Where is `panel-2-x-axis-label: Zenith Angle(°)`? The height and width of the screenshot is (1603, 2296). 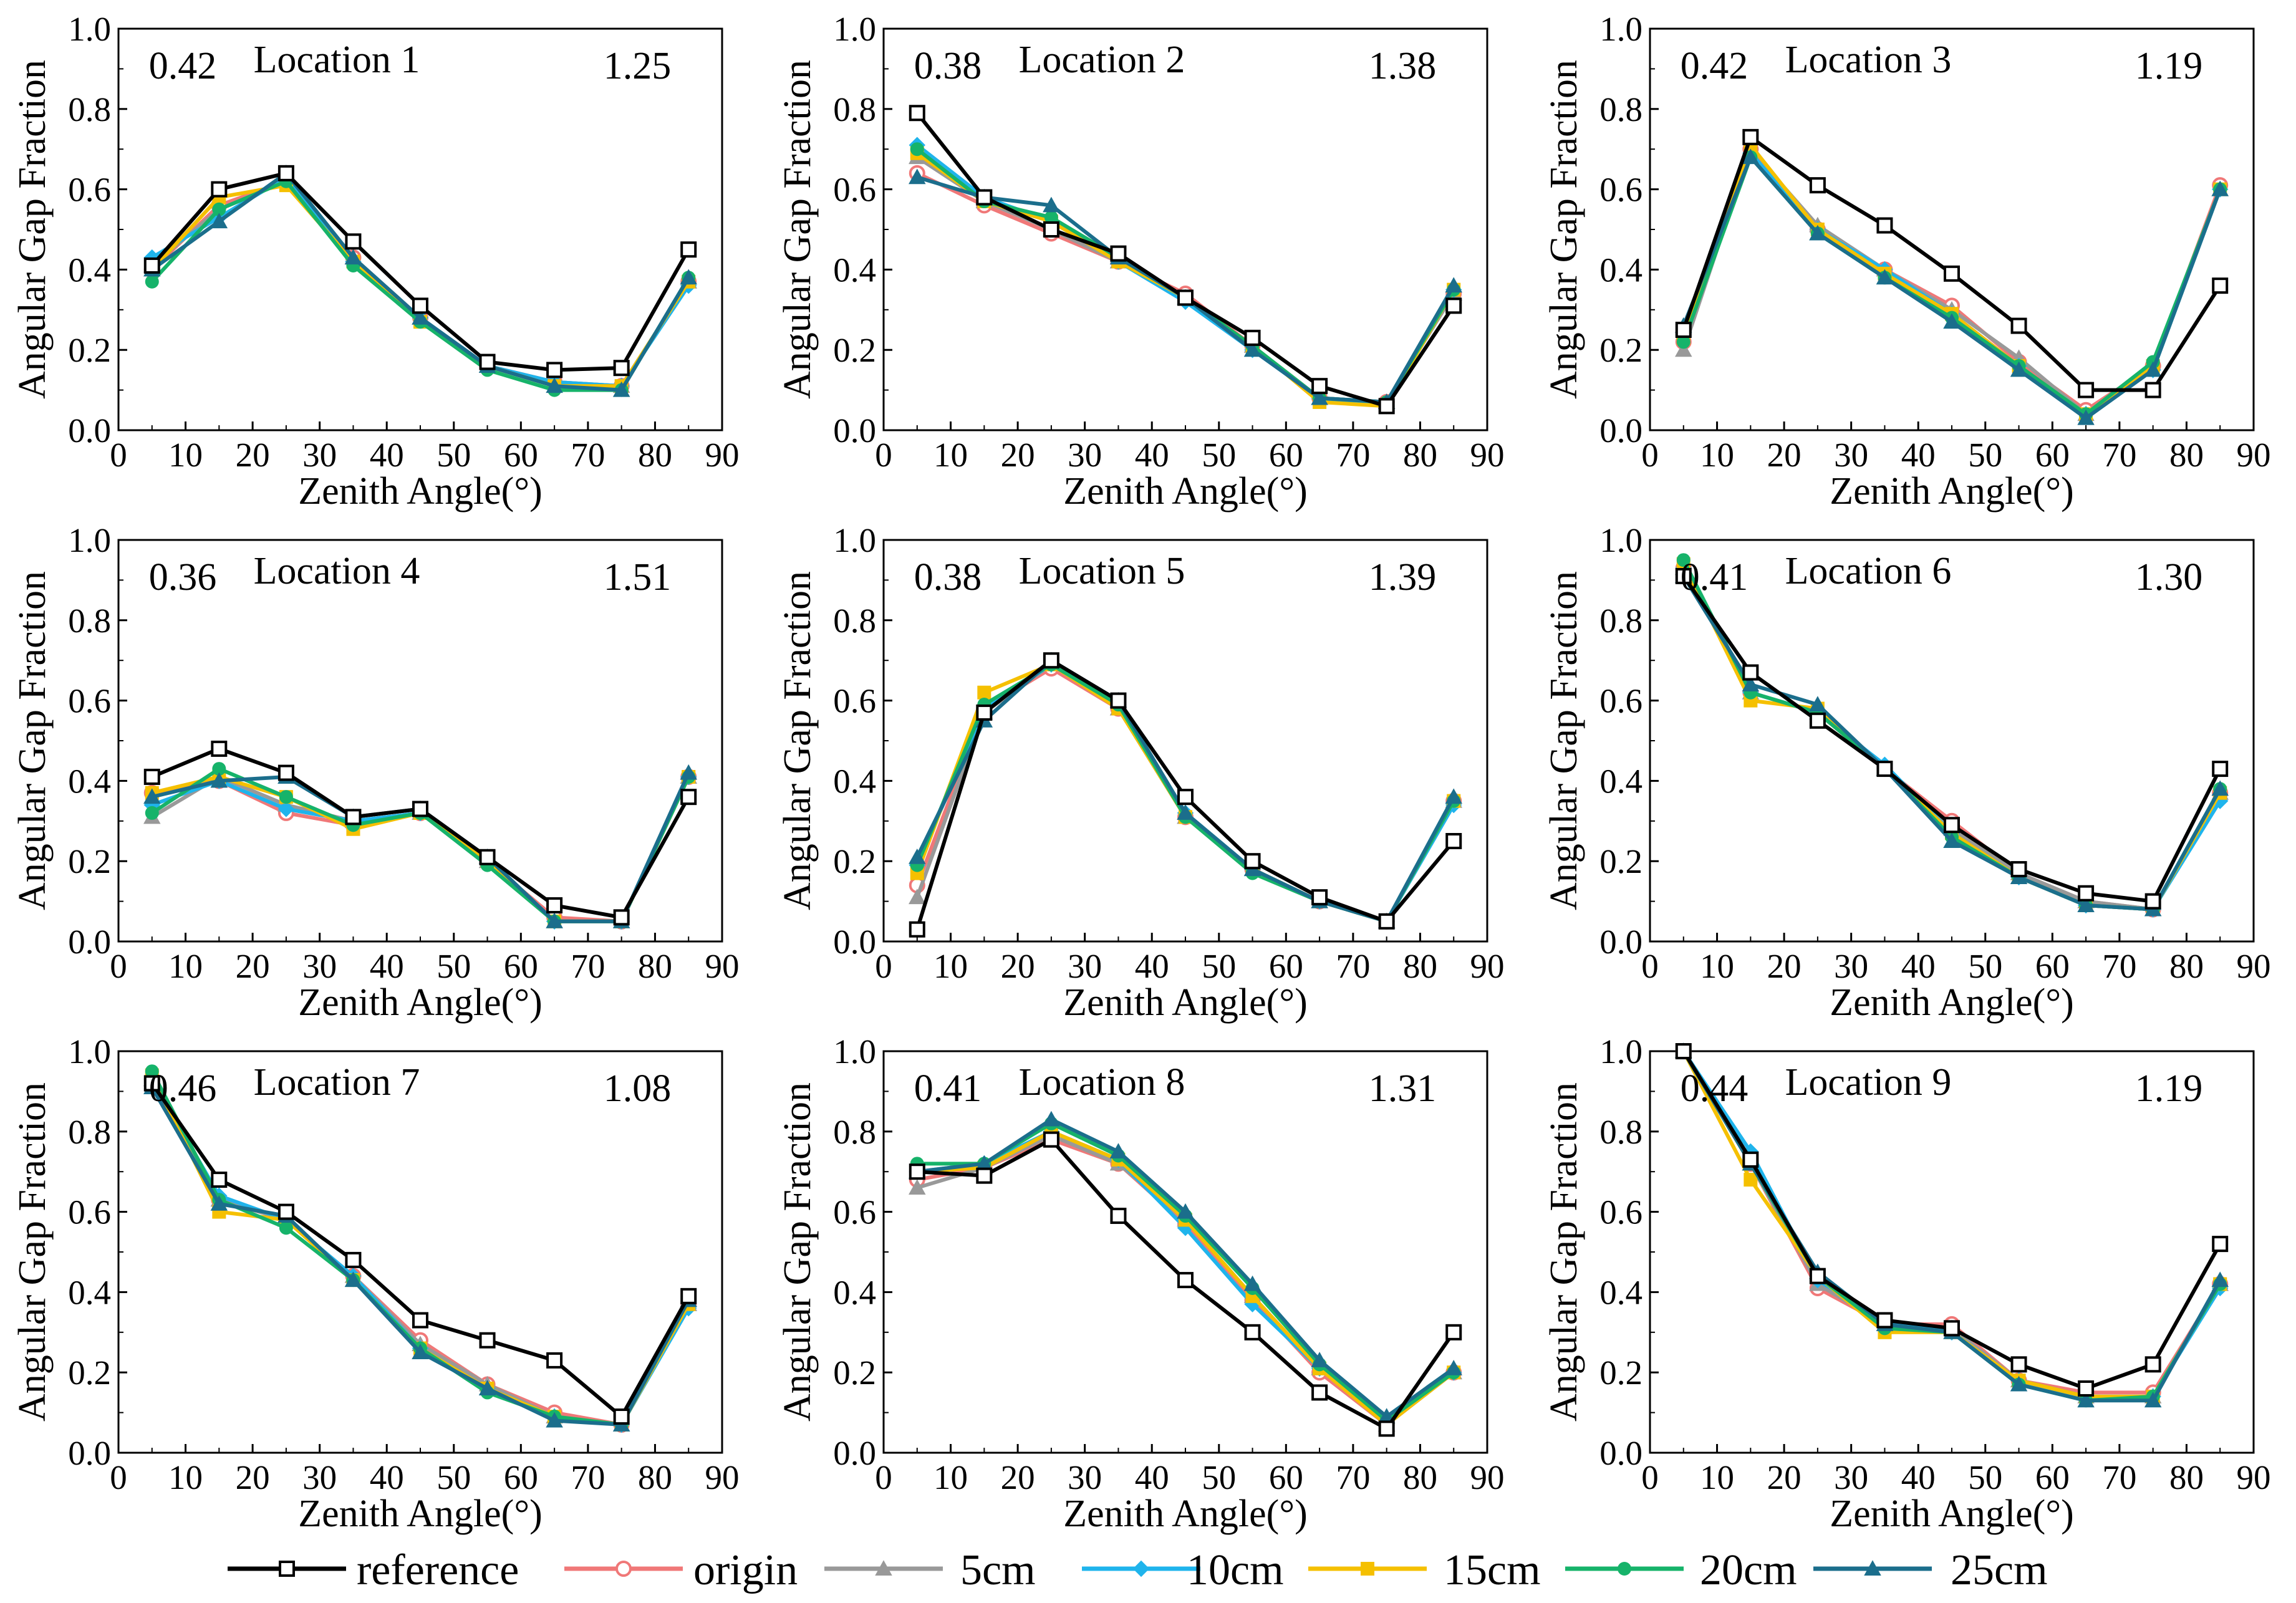
panel-2-x-axis-label: Zenith Angle(°) is located at coordinates (1186, 491).